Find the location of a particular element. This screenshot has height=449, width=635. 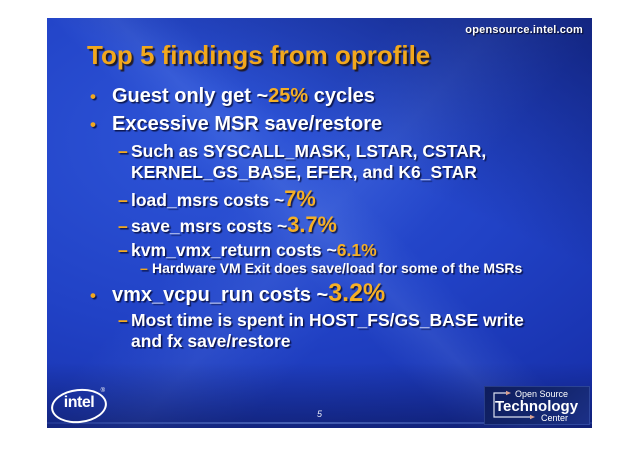

registered-mark-icon: ® is located at coordinates (102, 391).